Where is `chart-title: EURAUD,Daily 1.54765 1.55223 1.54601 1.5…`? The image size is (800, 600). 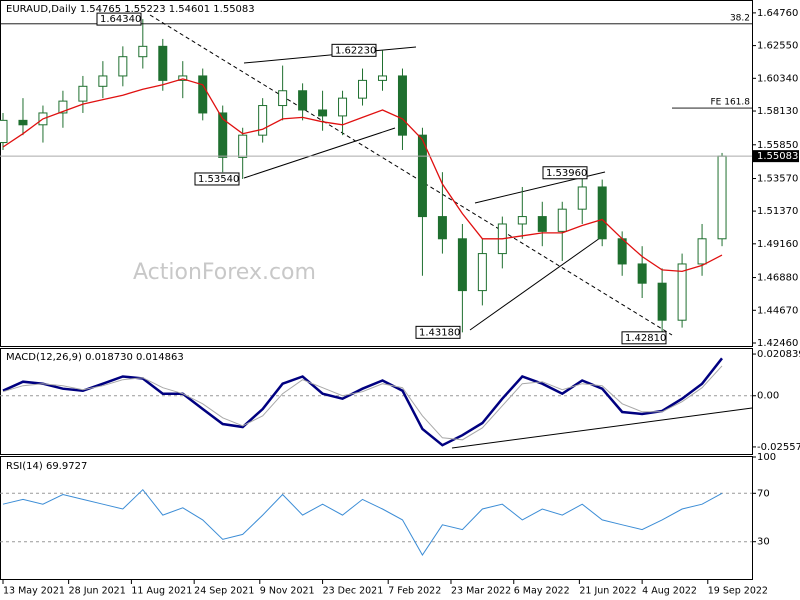 chart-title: EURAUD,Daily 1.54765 1.55223 1.54601 1.5… is located at coordinates (130, 9).